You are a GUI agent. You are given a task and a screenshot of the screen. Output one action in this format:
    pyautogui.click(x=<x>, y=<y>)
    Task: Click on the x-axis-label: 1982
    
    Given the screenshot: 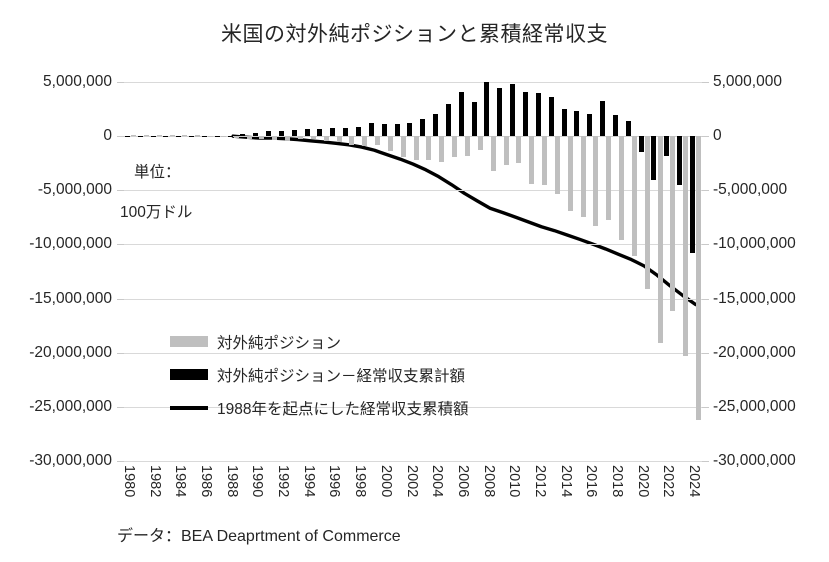 What is the action you would take?
    pyautogui.click(x=154, y=481)
    